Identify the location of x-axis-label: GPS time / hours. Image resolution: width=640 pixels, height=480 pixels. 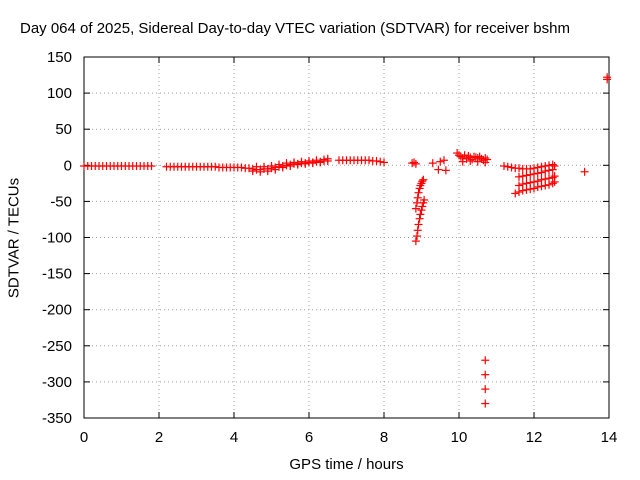
(346, 464).